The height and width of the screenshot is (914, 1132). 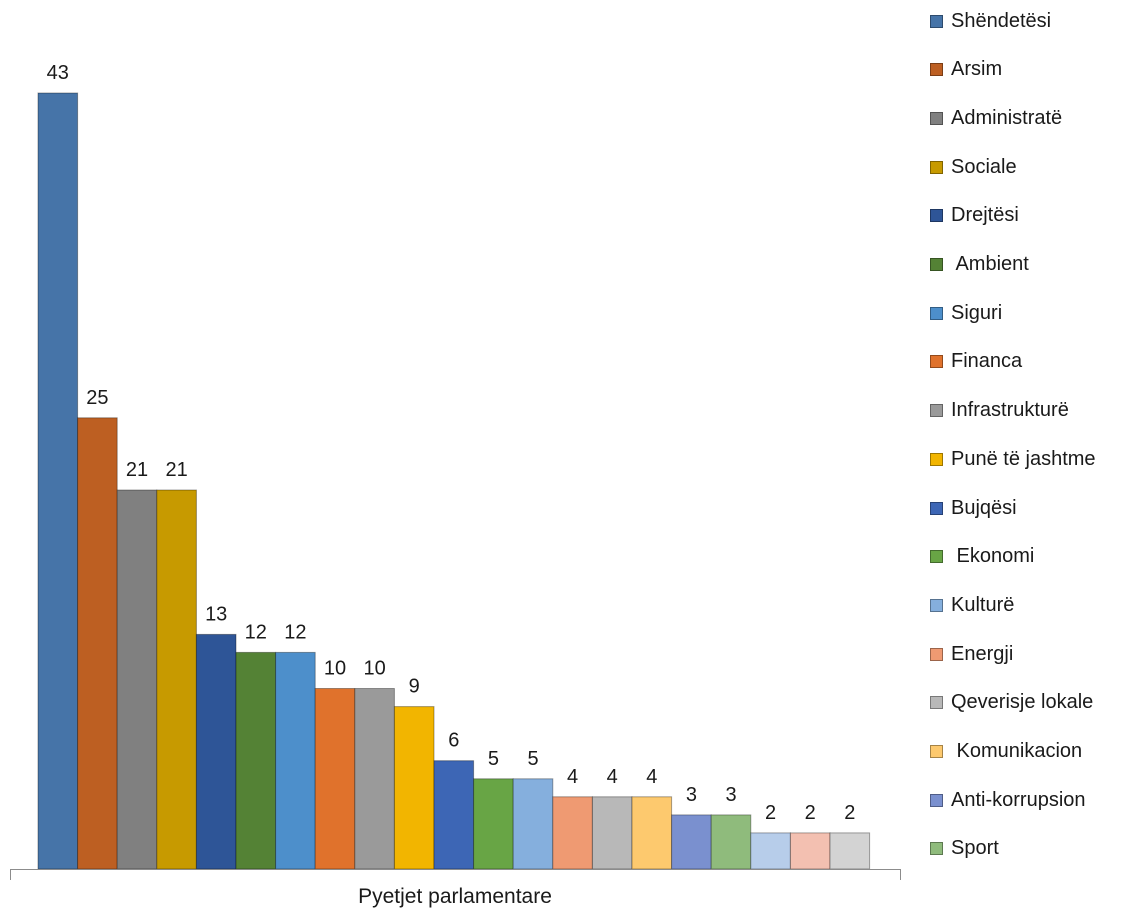 I want to click on data-label-16: 4, so click(x=651, y=777).